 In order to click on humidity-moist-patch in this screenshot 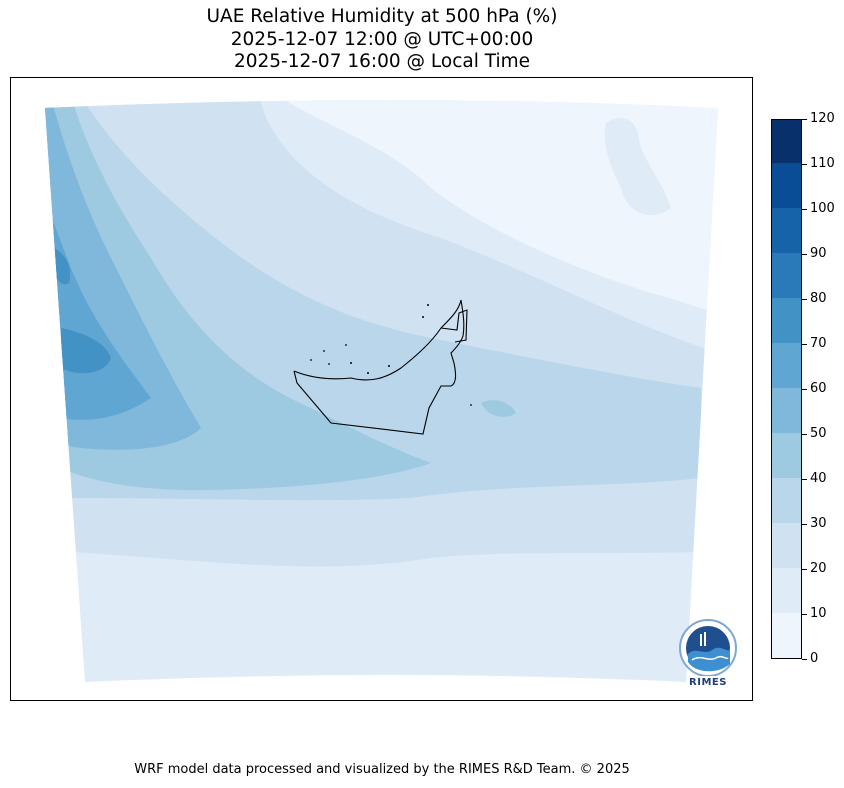, I will do `click(498, 408)`.